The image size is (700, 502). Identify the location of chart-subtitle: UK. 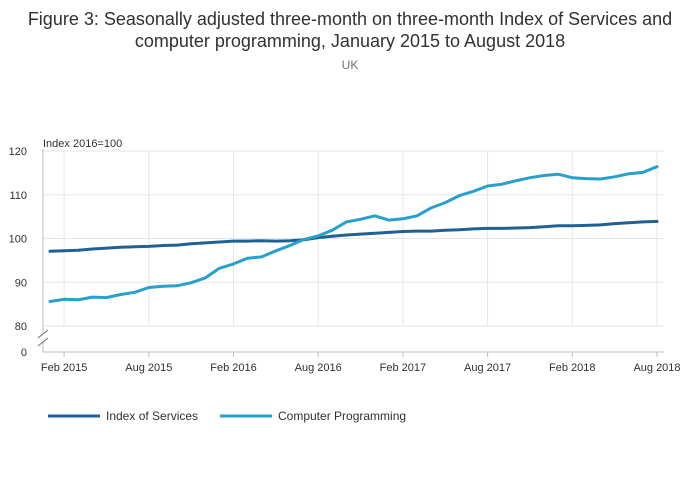
(350, 65).